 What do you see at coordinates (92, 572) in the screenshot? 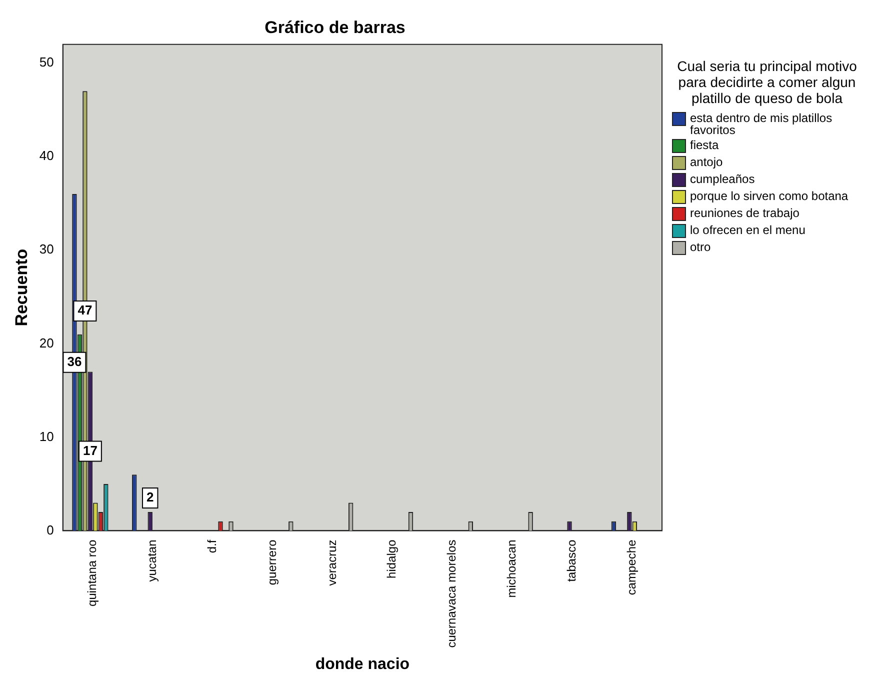
I see `x-tick-label: quintana roo` at bounding box center [92, 572].